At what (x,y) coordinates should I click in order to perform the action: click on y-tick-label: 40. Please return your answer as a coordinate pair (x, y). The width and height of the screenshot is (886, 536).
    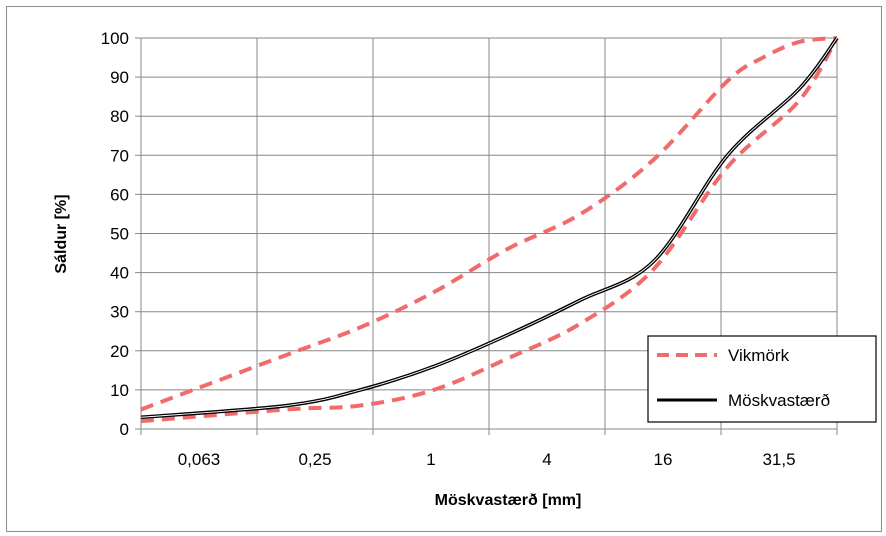
    Looking at the image, I should click on (119, 273).